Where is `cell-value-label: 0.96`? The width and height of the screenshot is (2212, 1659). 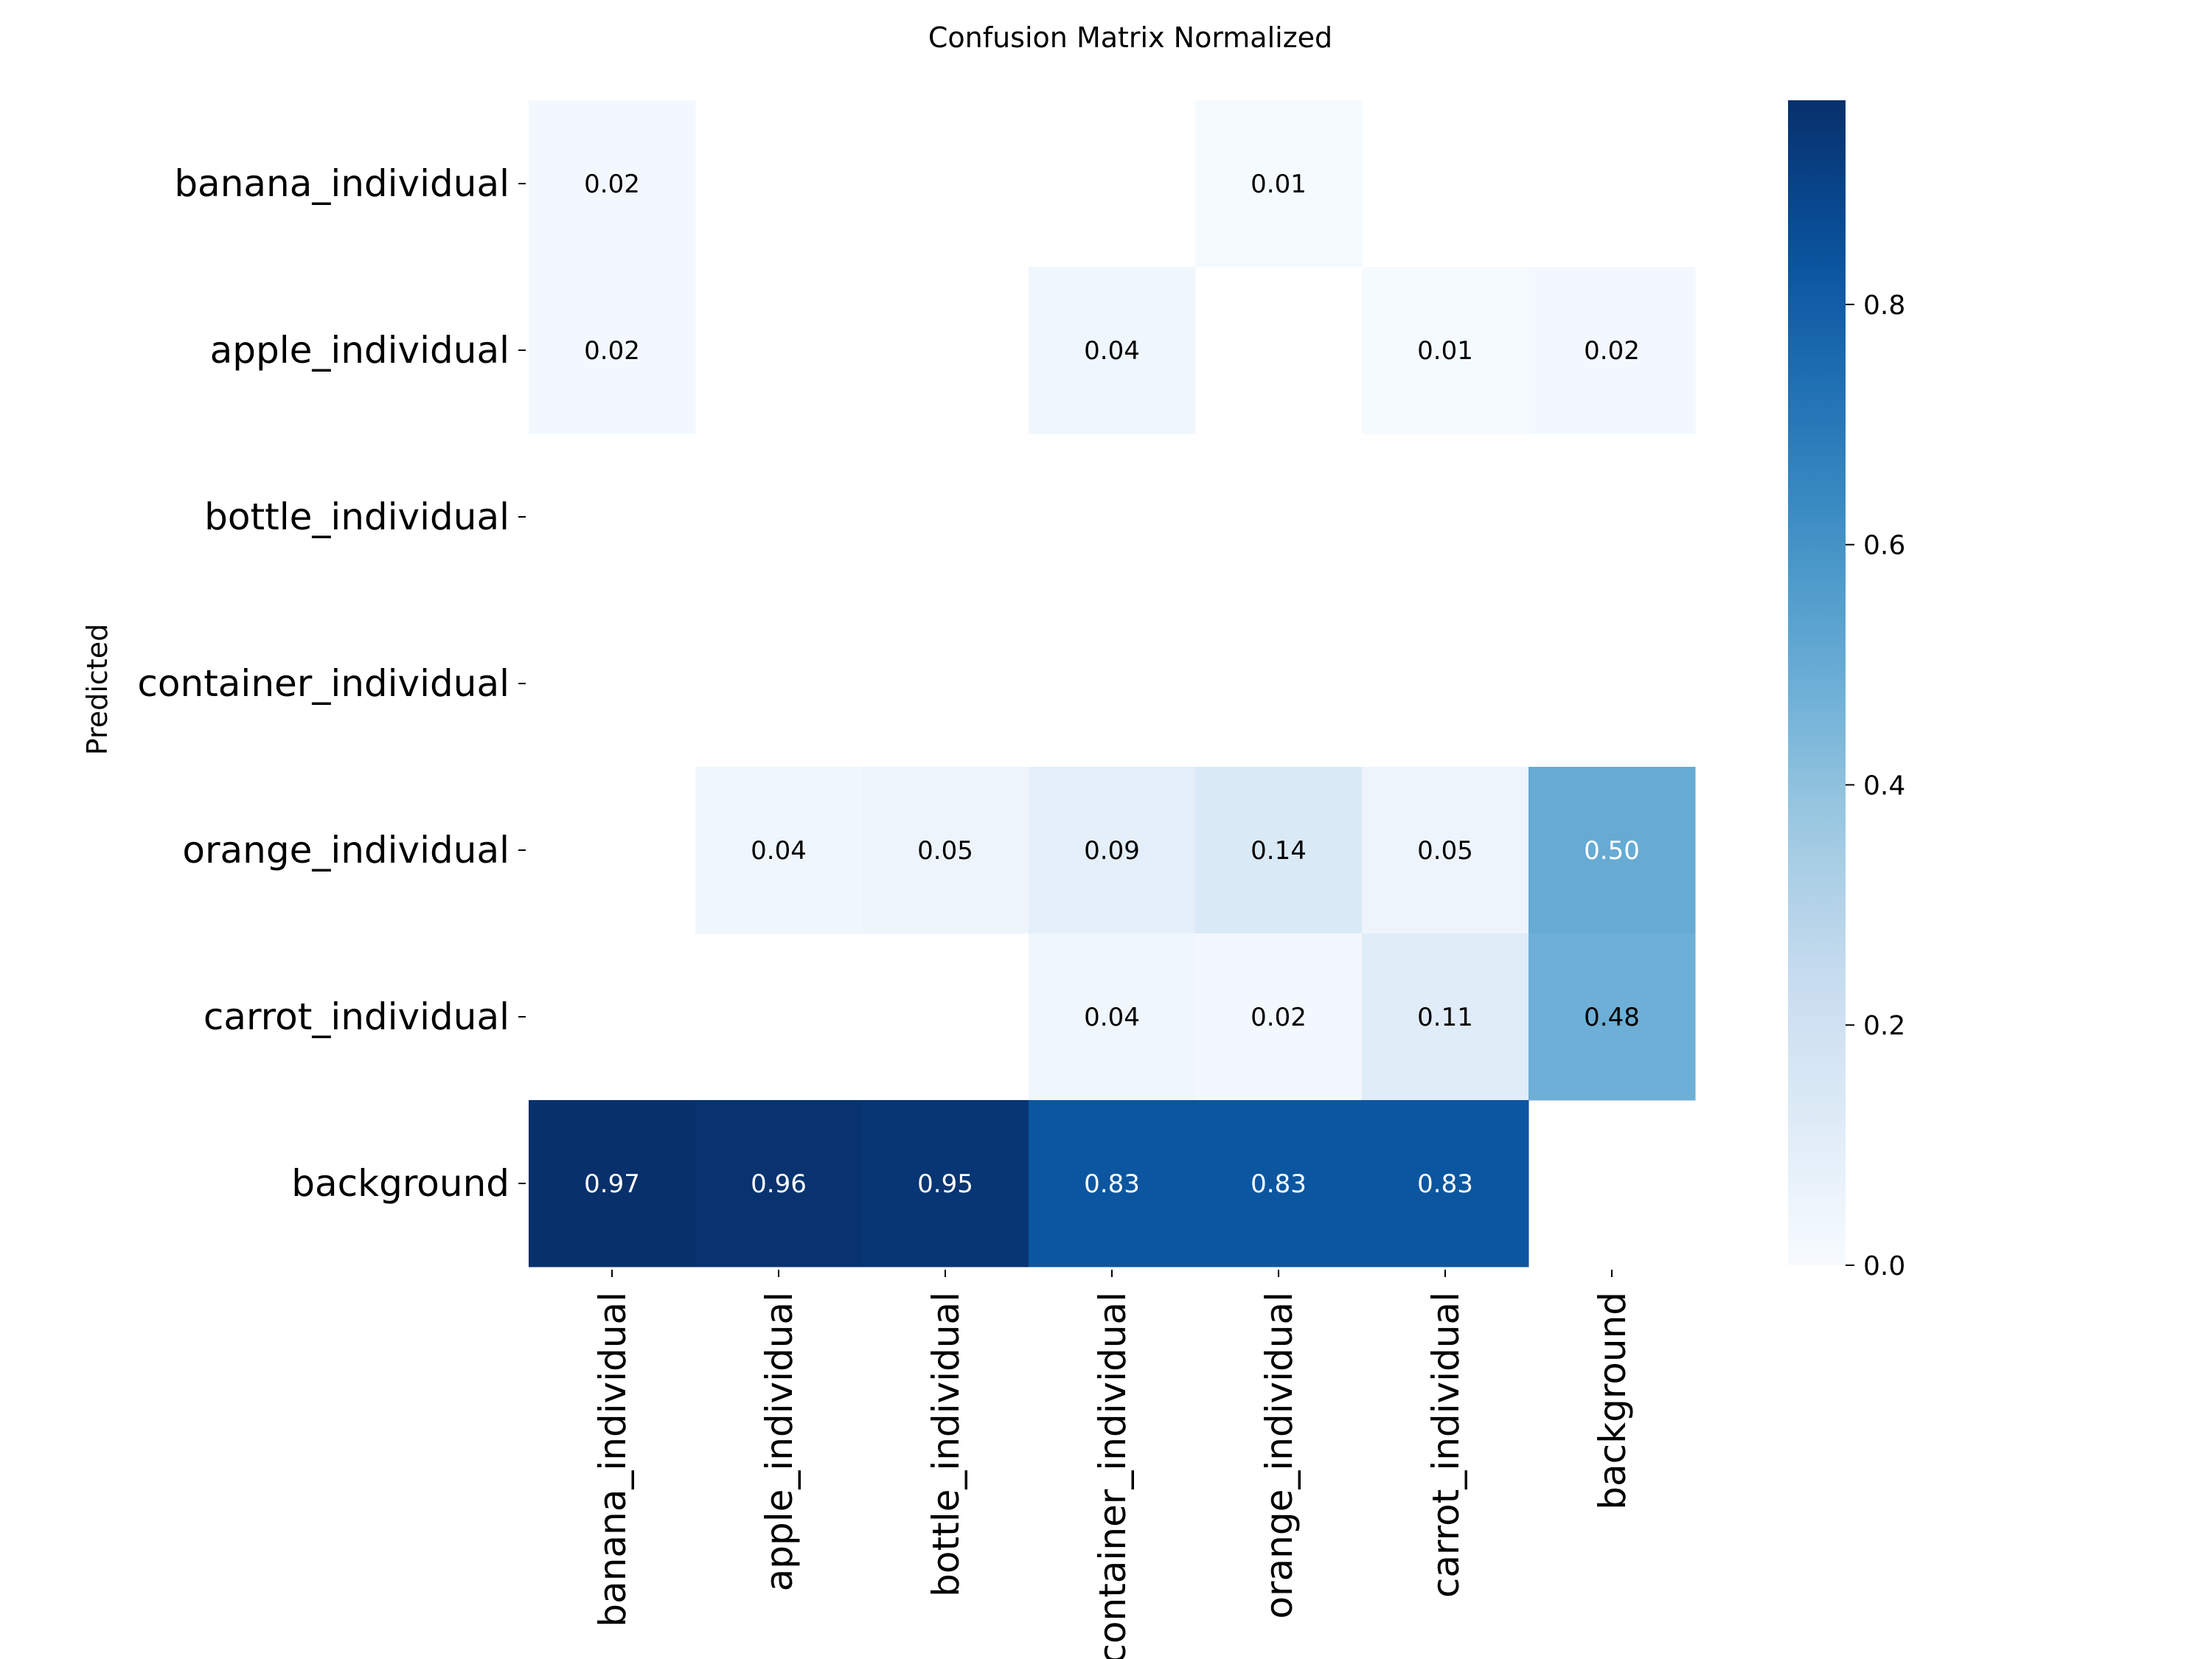
cell-value-label: 0.96 is located at coordinates (779, 1184).